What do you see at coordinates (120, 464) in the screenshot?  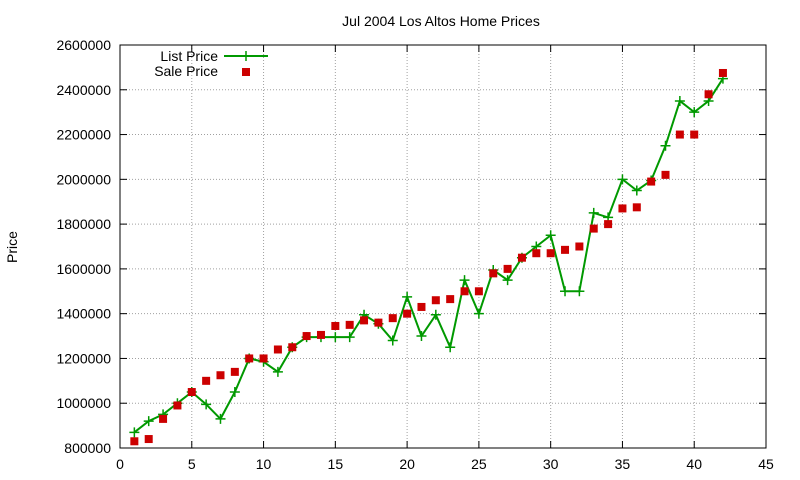 I see `x-tick-label: 0` at bounding box center [120, 464].